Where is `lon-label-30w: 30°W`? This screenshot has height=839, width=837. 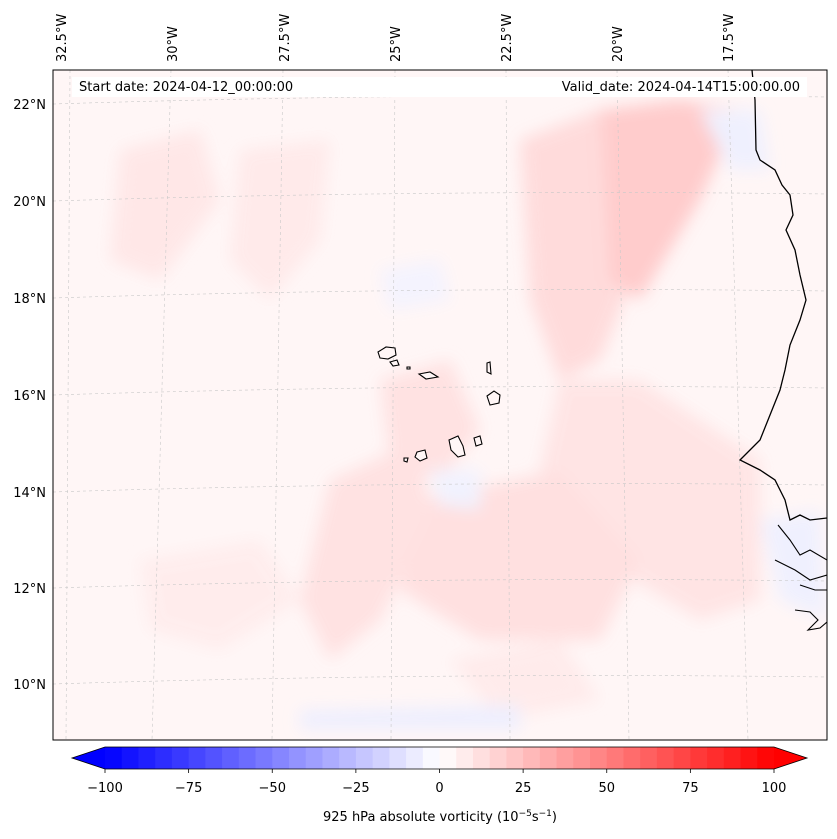
lon-label-30w: 30°W is located at coordinates (173, 44).